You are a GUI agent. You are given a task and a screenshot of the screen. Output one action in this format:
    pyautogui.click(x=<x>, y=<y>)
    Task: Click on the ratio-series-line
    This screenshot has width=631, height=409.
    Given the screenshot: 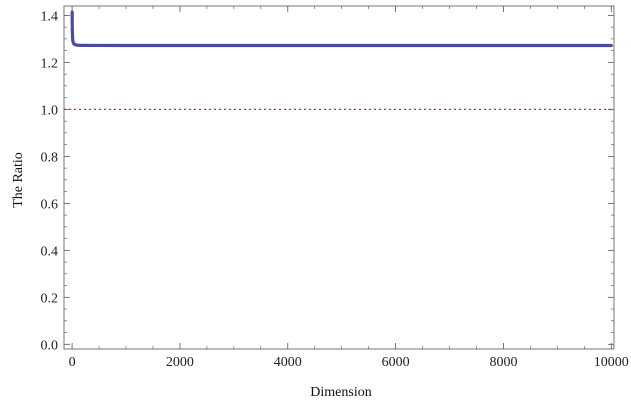 What is the action you would take?
    pyautogui.click(x=341, y=29)
    